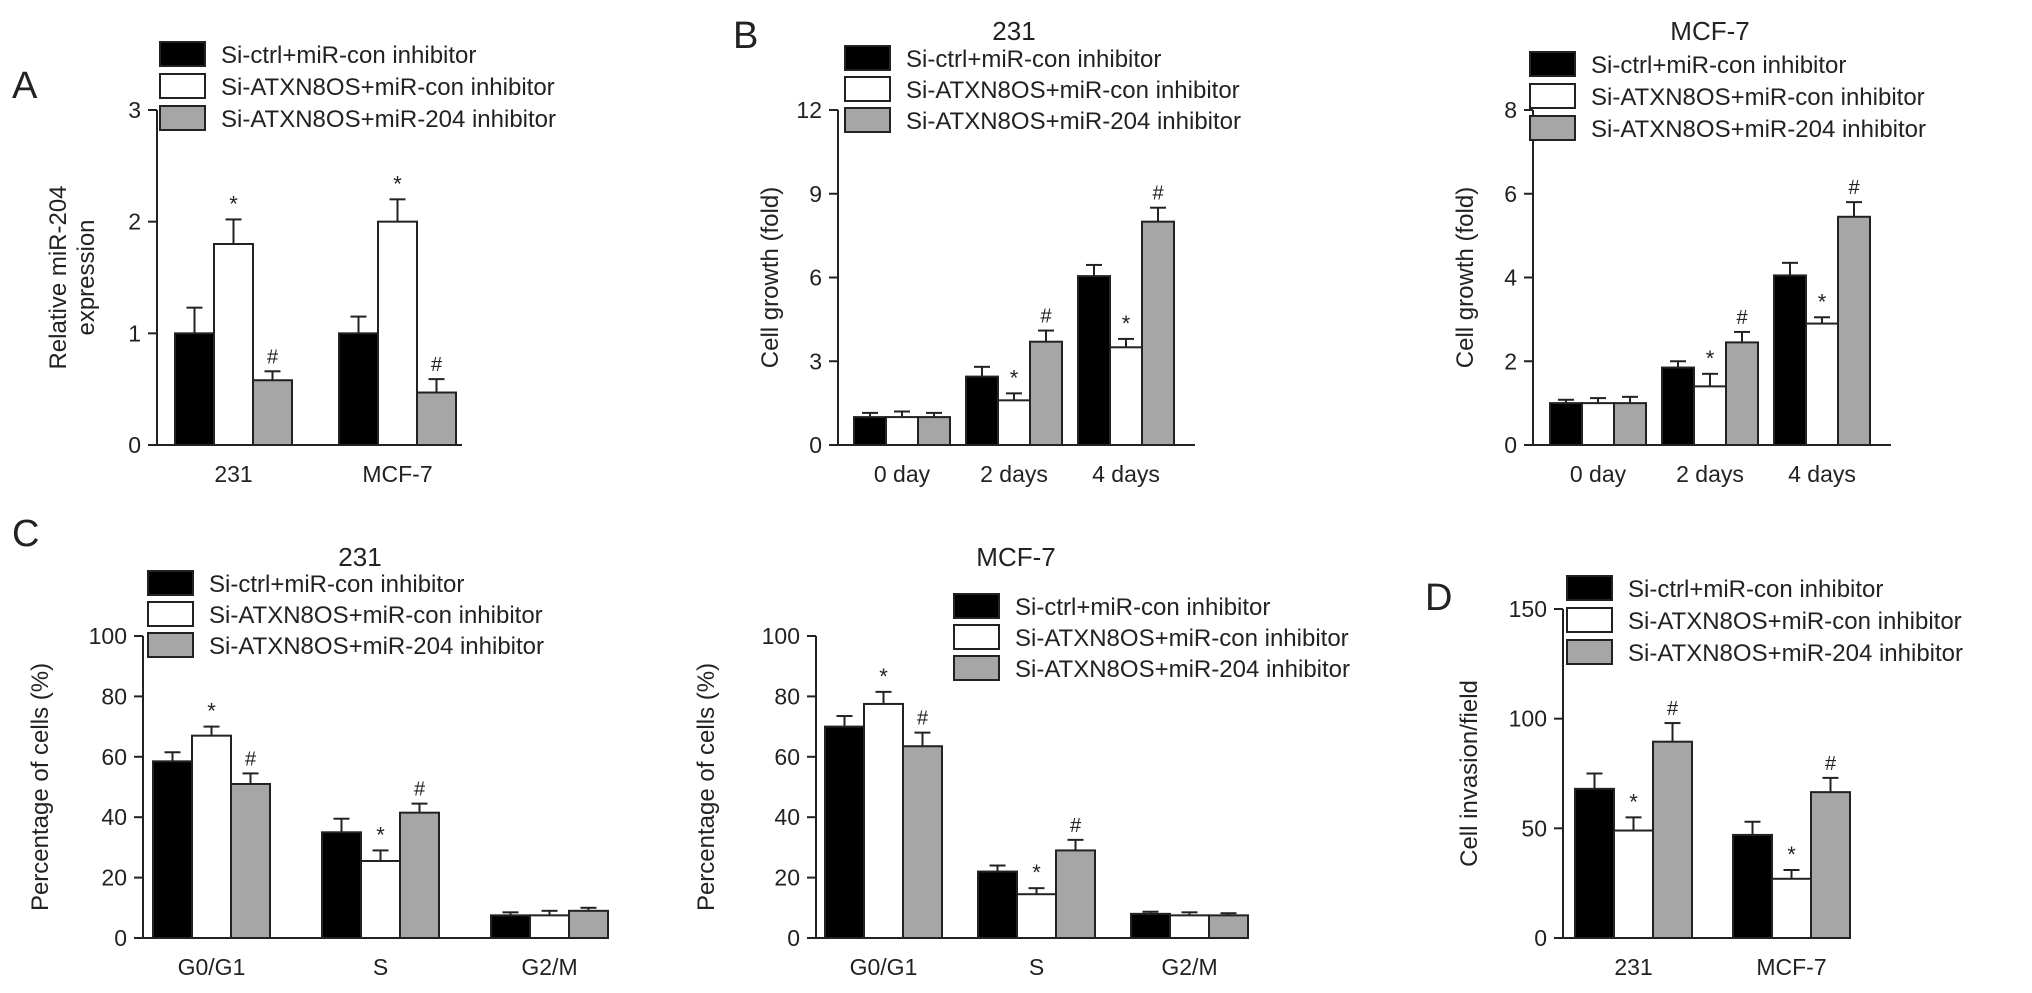 The height and width of the screenshot is (993, 2032). Describe the element at coordinates (25, 534) in the screenshot. I see `panel-label: C` at that location.